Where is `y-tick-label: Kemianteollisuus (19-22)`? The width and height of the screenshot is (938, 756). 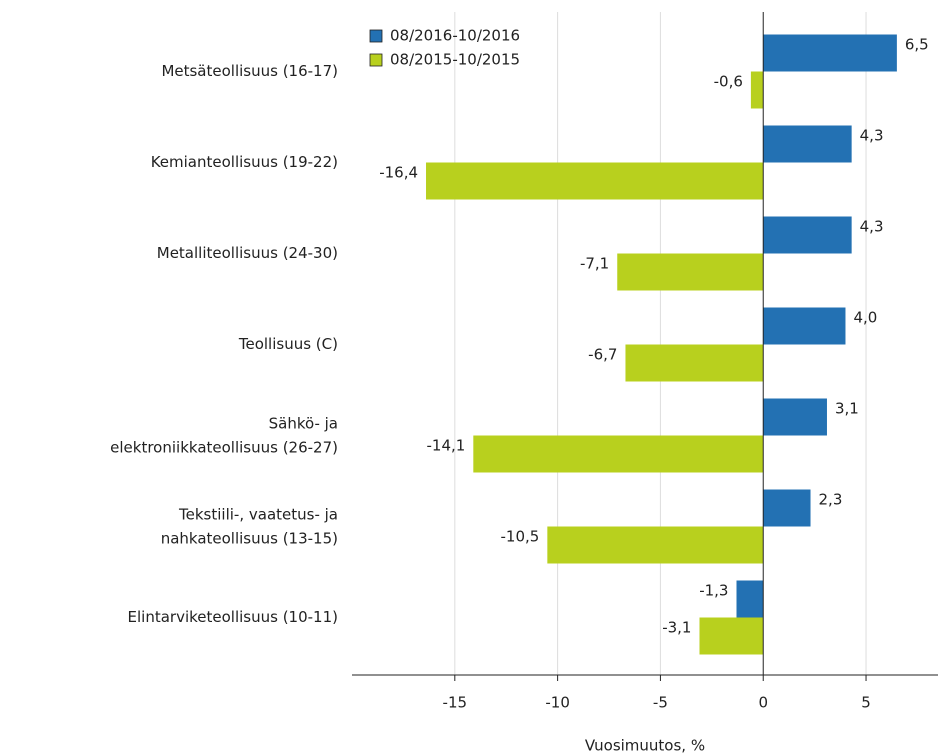
y-tick-label: Kemianteollisuus (19-22) is located at coordinates (244, 162).